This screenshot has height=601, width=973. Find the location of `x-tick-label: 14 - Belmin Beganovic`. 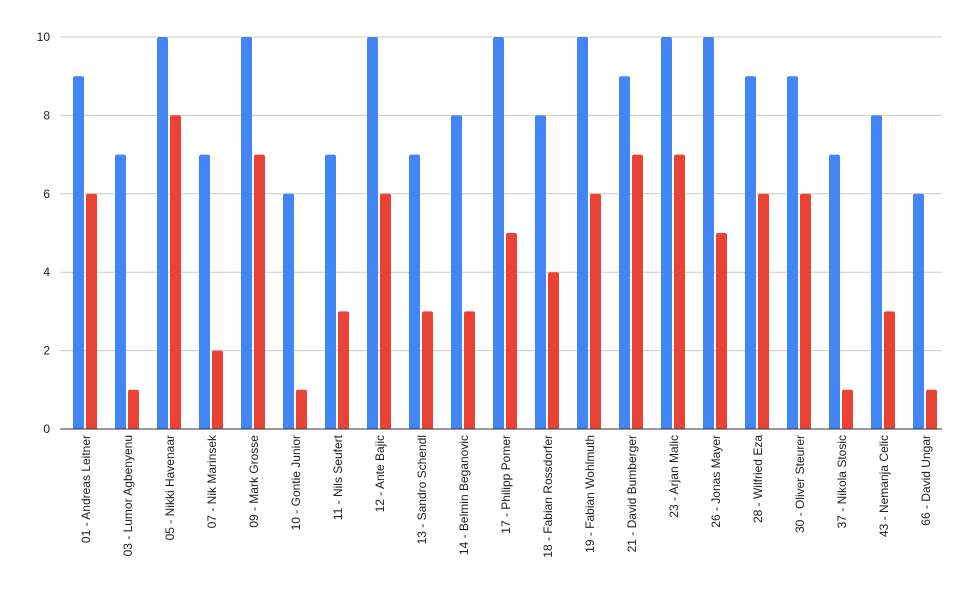

x-tick-label: 14 - Belmin Beganovic is located at coordinates (464, 495).